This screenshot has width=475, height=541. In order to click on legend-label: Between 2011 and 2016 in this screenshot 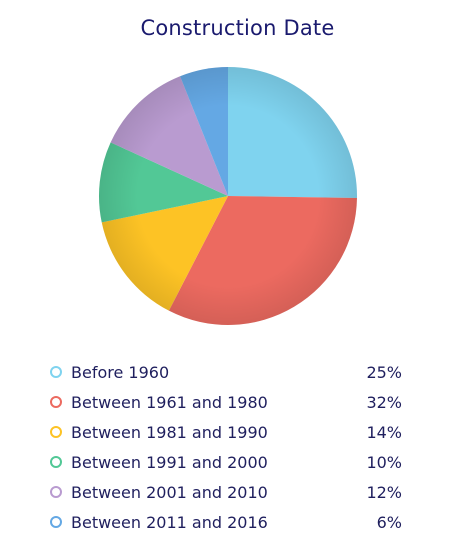, I will do `click(169, 522)`.